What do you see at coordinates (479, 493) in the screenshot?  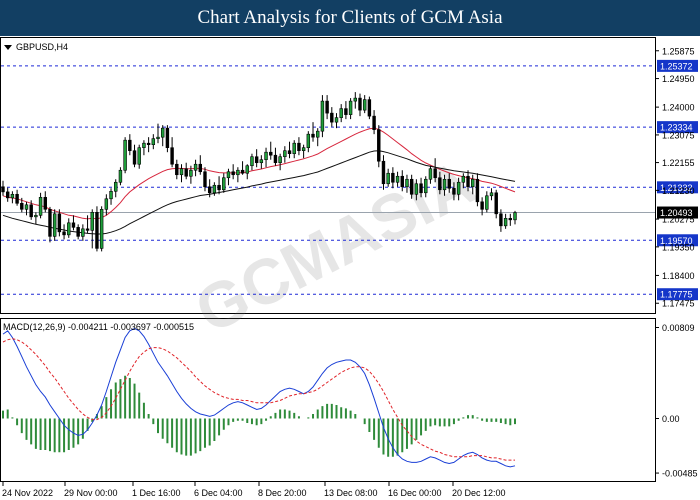 I see `time-tick-label: 20 Dec 12:00` at bounding box center [479, 493].